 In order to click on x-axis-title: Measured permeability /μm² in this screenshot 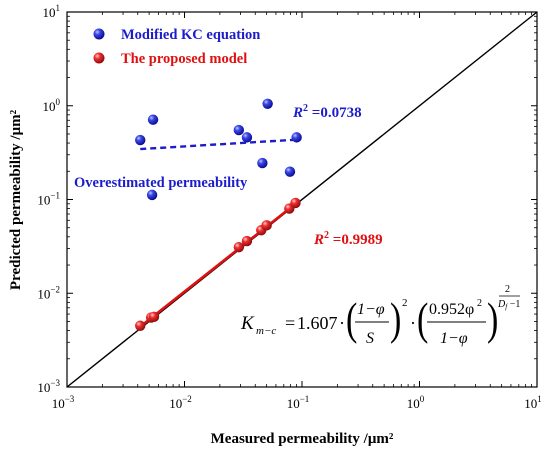, I will do `click(302, 439)`.